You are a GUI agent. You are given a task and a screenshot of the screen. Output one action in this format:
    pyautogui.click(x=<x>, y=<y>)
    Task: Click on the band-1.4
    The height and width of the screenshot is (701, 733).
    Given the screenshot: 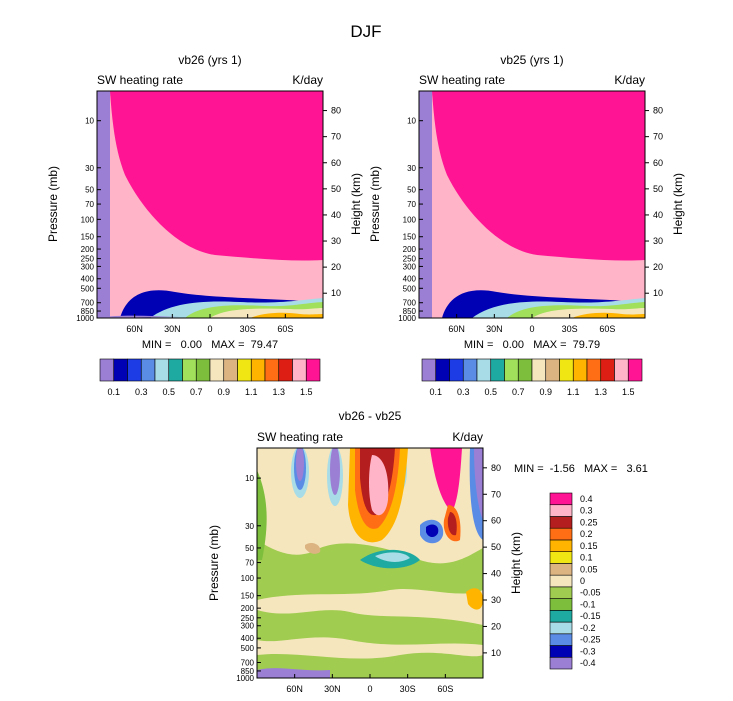 What is the action you would take?
    pyautogui.click(x=538, y=204)
    